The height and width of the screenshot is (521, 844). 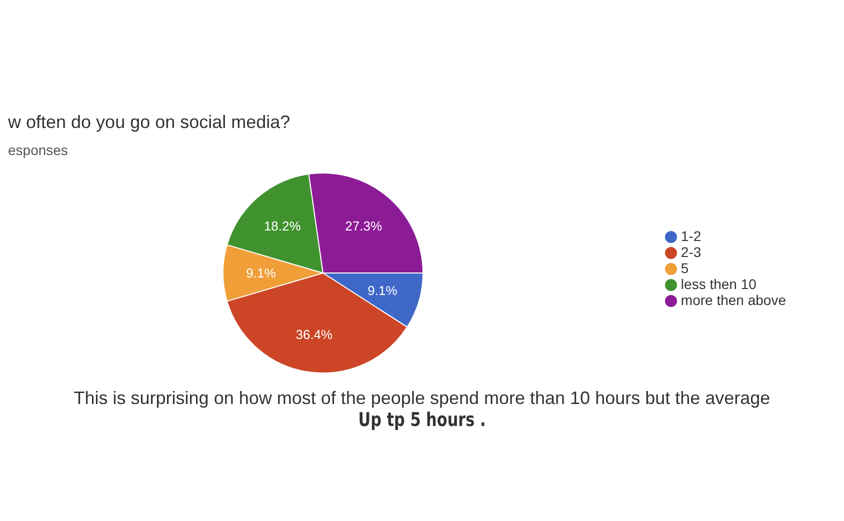 What do you see at coordinates (422, 420) in the screenshot?
I see `text: Up tp 5 hours .` at bounding box center [422, 420].